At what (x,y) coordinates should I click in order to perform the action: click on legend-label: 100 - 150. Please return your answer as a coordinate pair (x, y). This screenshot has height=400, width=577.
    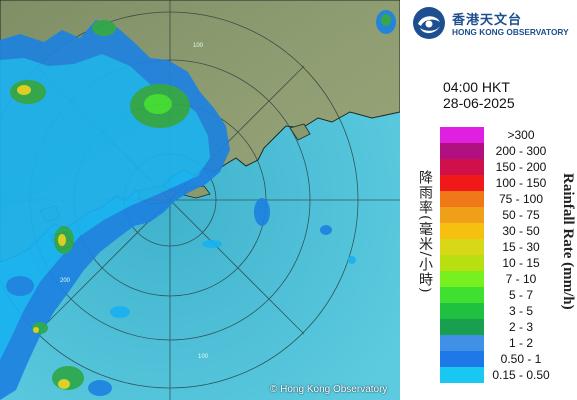
    Looking at the image, I should click on (521, 183).